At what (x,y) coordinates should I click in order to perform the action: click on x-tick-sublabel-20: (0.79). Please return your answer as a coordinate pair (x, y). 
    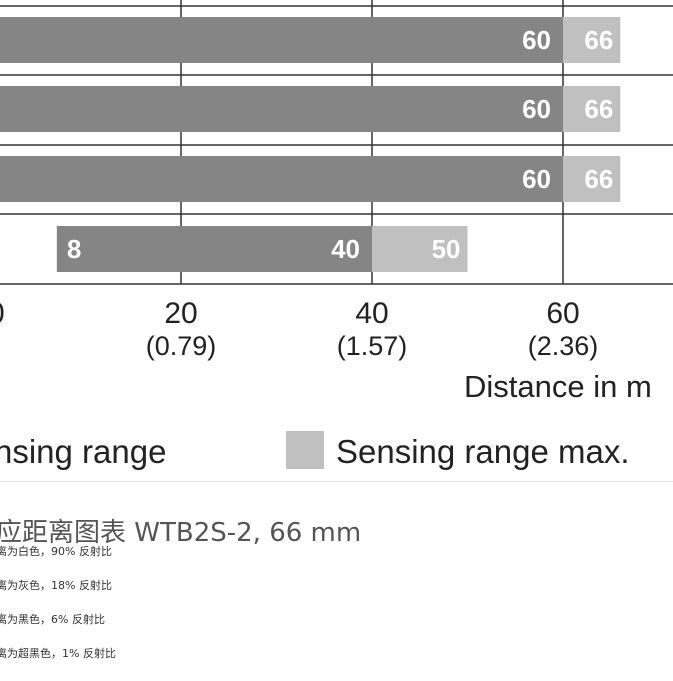
    Looking at the image, I should click on (181, 346).